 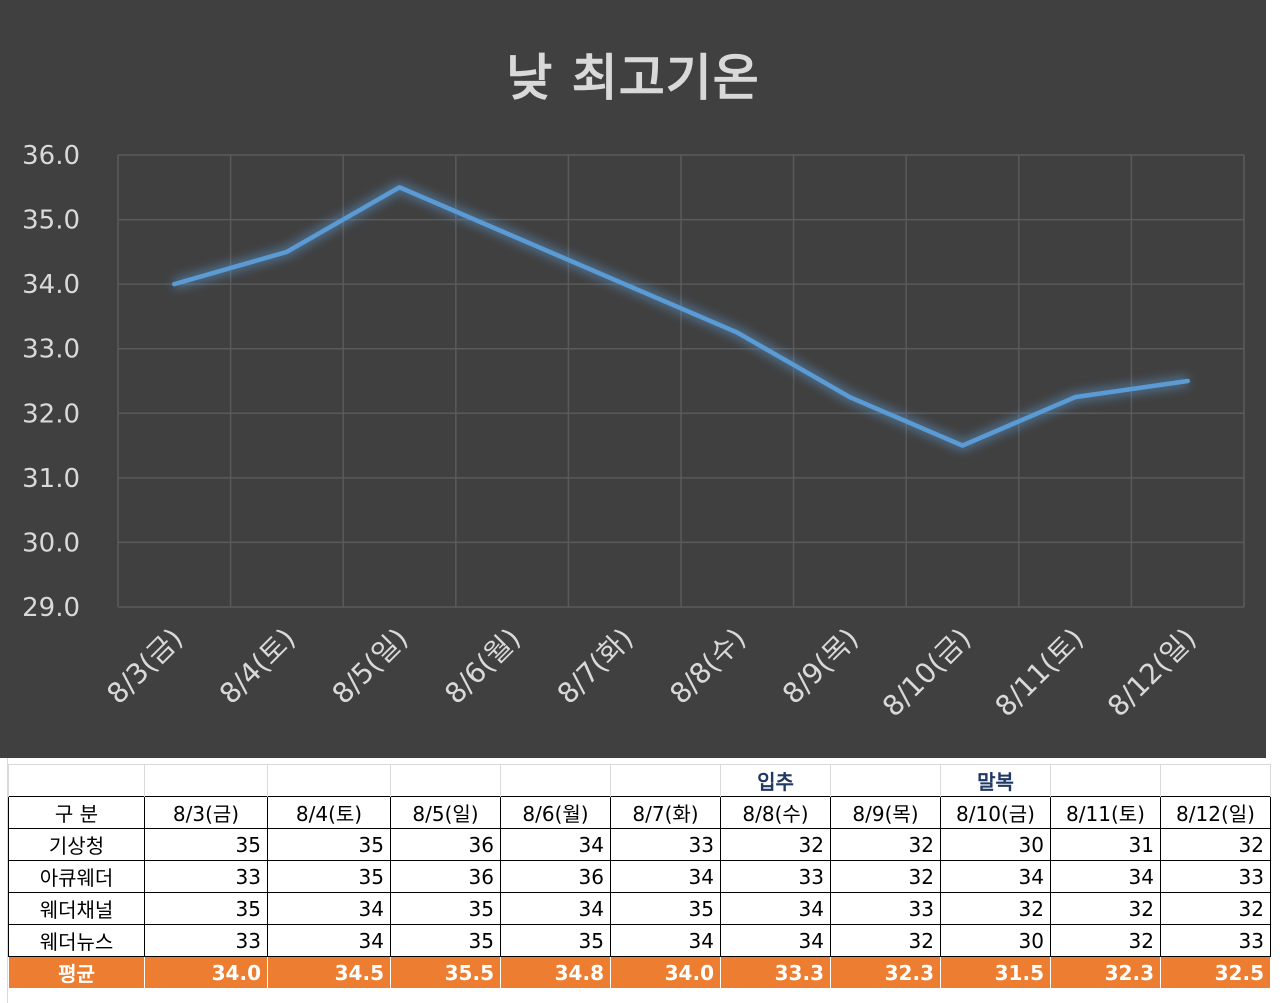 What do you see at coordinates (1215, 972) in the screenshot?
I see `average-value-cell: 32.5` at bounding box center [1215, 972].